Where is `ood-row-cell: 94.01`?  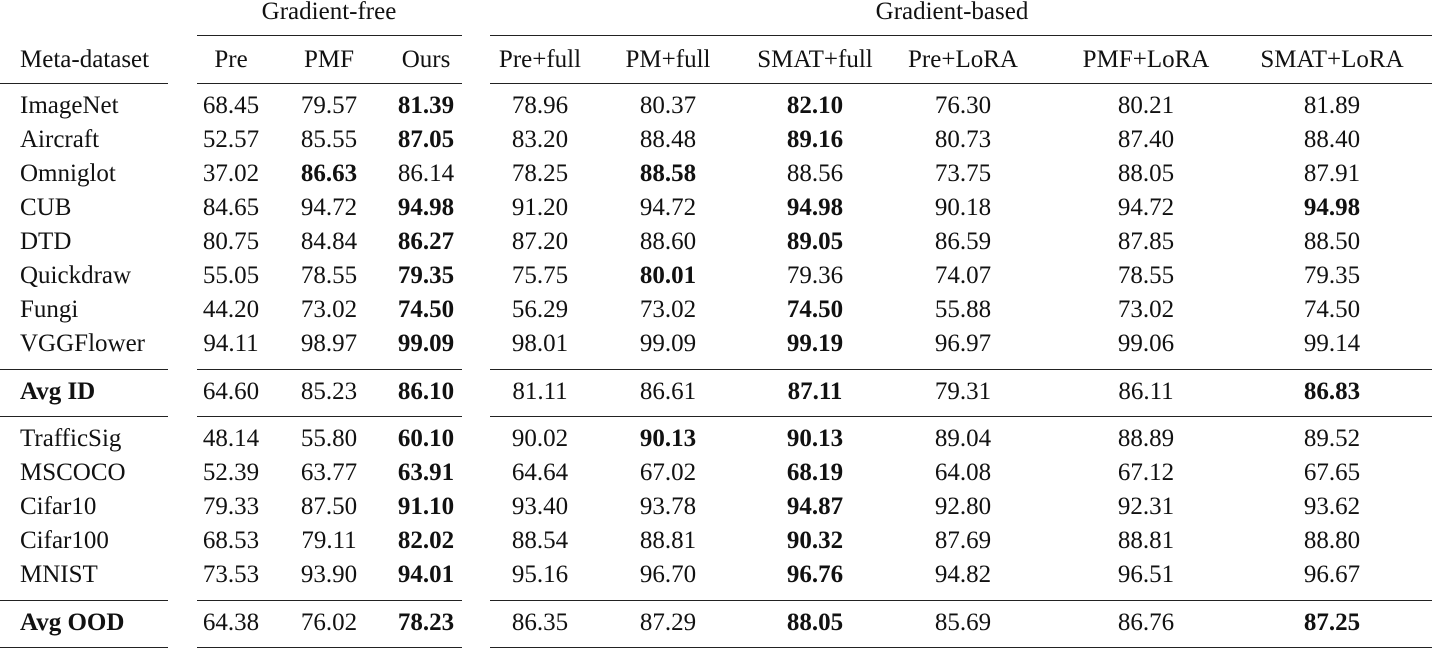 ood-row-cell: 94.01 is located at coordinates (426, 574).